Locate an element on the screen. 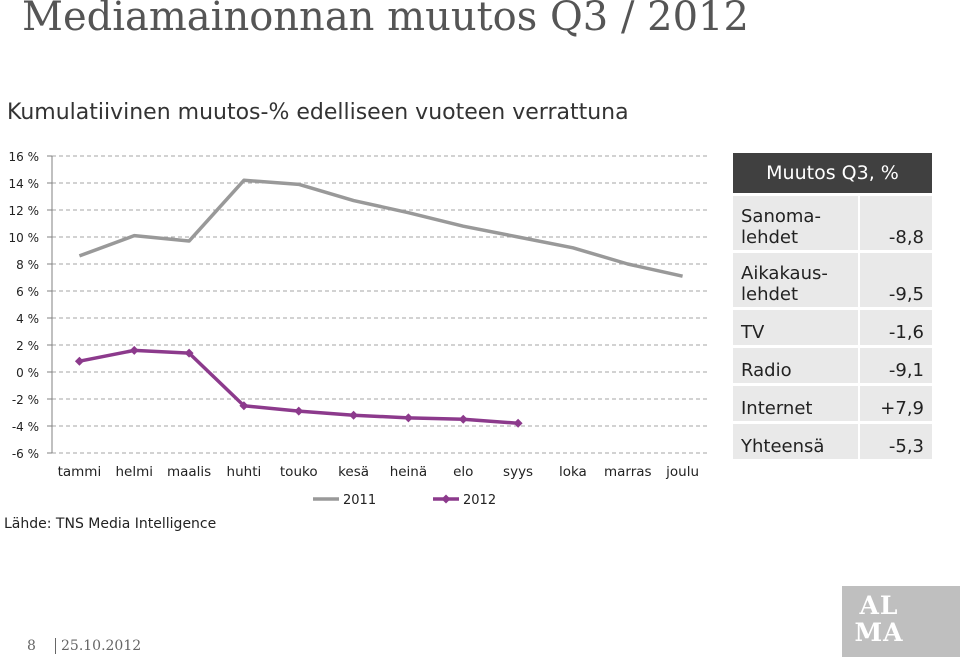 The width and height of the screenshot is (960, 657). y-tick-label: -2 % is located at coordinates (25, 400).